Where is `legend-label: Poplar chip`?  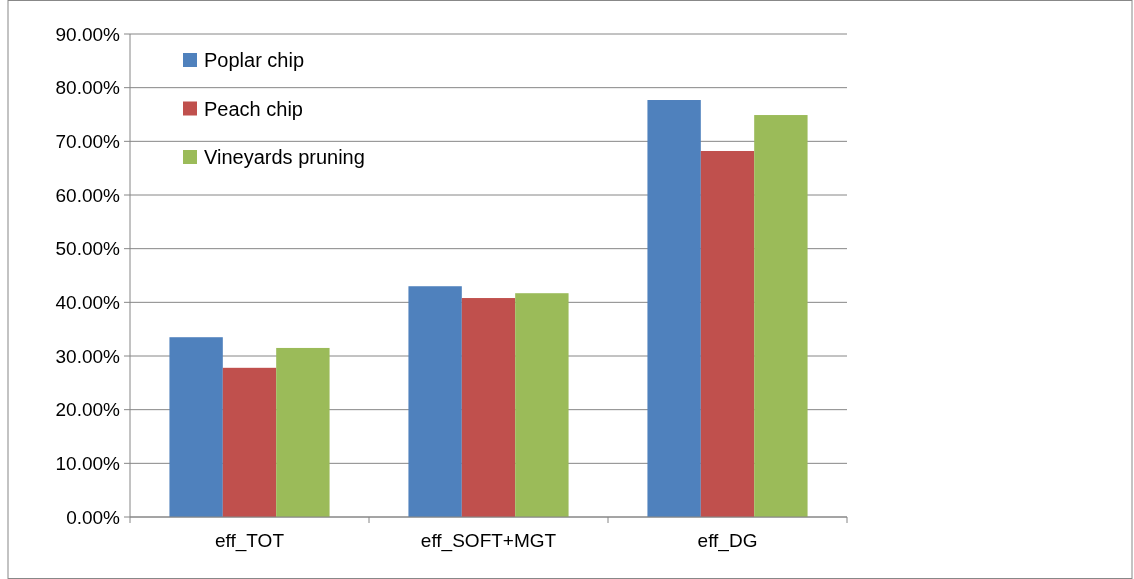
legend-label: Poplar chip is located at coordinates (254, 60).